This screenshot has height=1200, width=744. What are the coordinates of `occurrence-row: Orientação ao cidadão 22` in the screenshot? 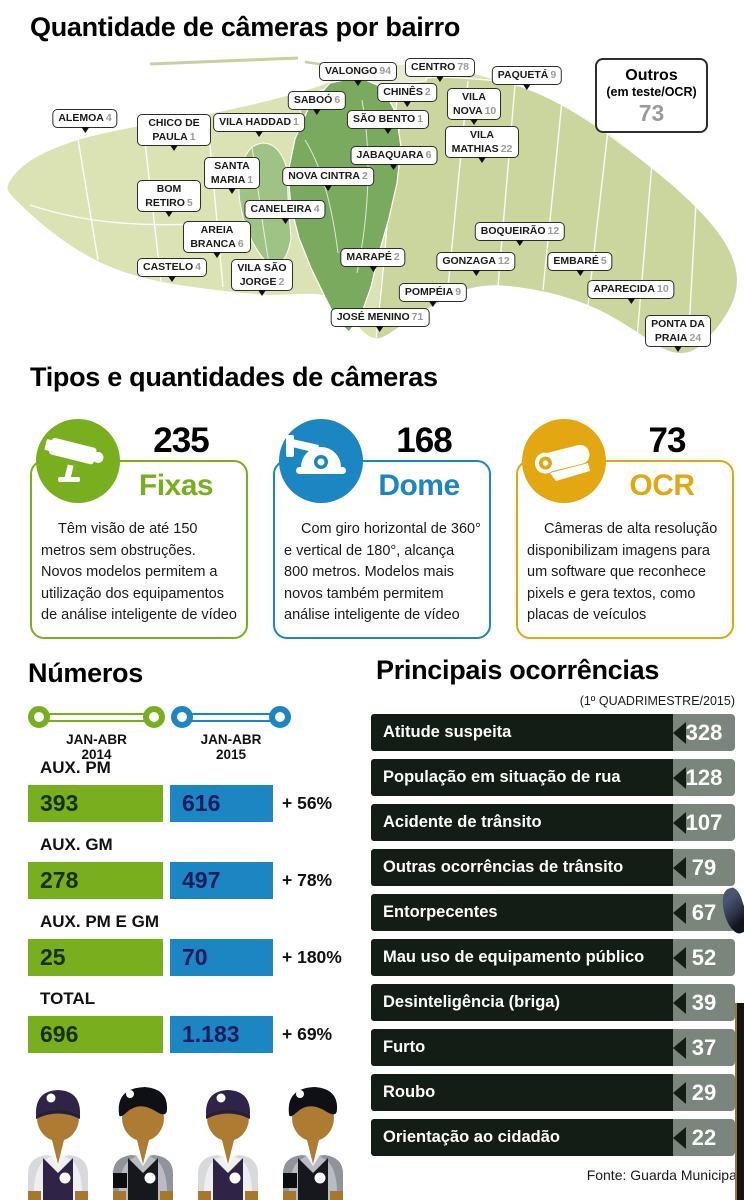 It's located at (553, 1137).